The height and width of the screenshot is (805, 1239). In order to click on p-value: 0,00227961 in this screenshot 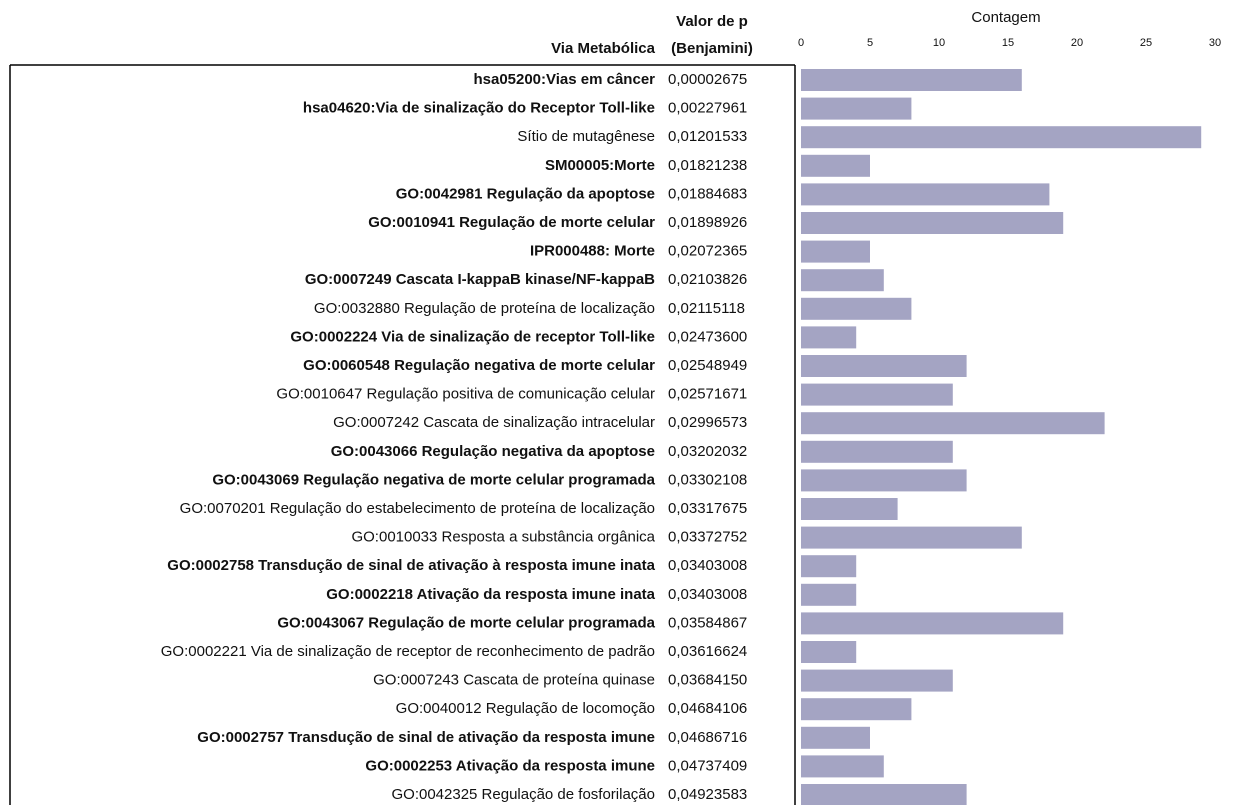, I will do `click(707, 108)`.